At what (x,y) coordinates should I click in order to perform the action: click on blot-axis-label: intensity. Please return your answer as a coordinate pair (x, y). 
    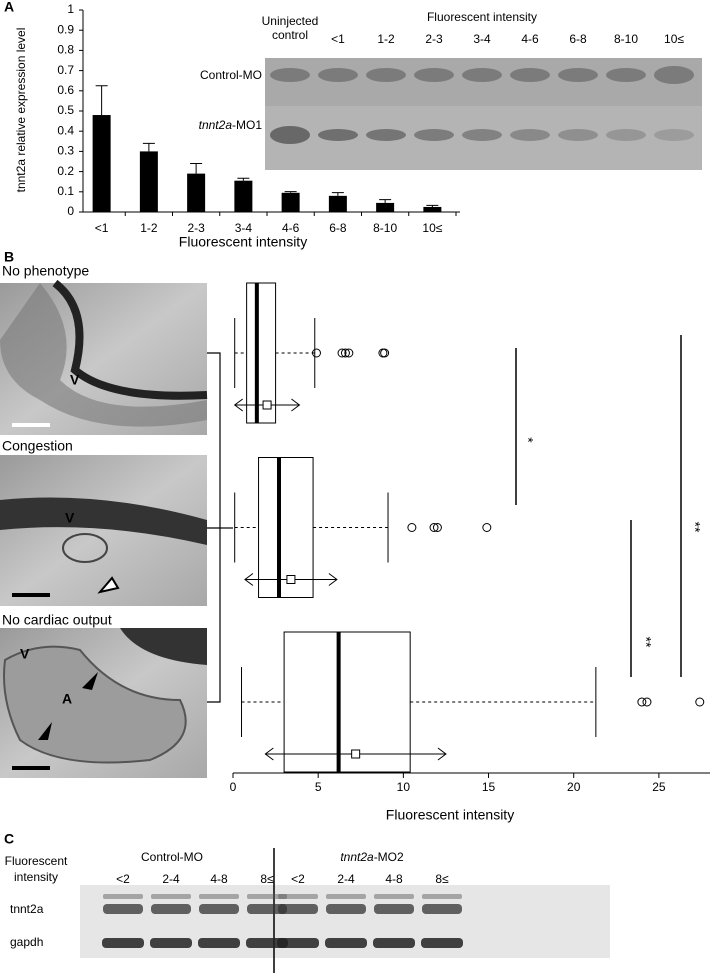
    Looking at the image, I should click on (36, 877).